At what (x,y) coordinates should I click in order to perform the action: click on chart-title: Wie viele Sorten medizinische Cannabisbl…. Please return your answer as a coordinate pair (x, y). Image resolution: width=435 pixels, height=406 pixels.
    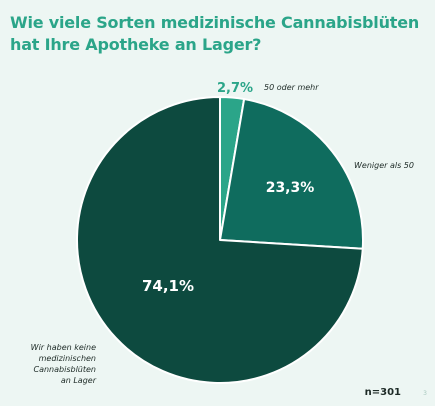
    Looking at the image, I should click on (215, 34).